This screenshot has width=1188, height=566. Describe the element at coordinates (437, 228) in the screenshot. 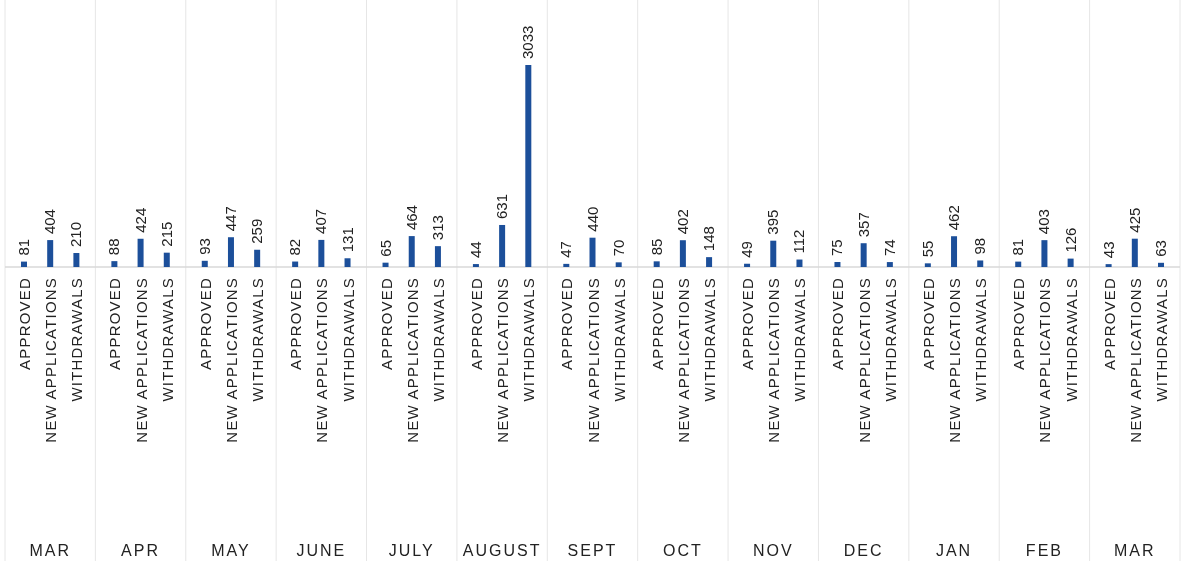

I see `data-label: 313` at that location.